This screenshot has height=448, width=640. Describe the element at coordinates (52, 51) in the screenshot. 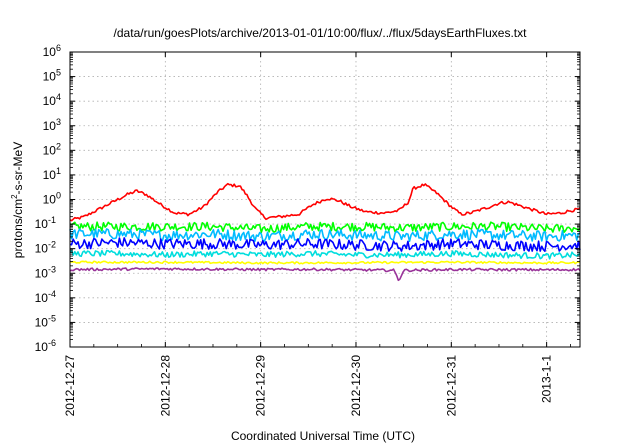

I see `y-tick-label: 10⁶` at that location.